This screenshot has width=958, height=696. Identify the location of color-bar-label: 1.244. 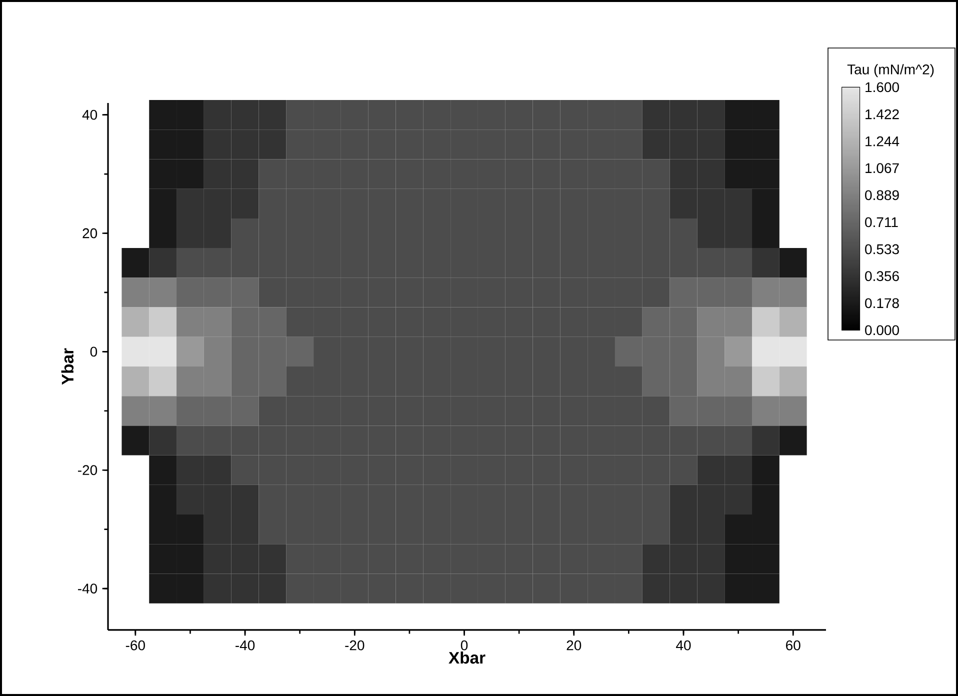
(883, 141).